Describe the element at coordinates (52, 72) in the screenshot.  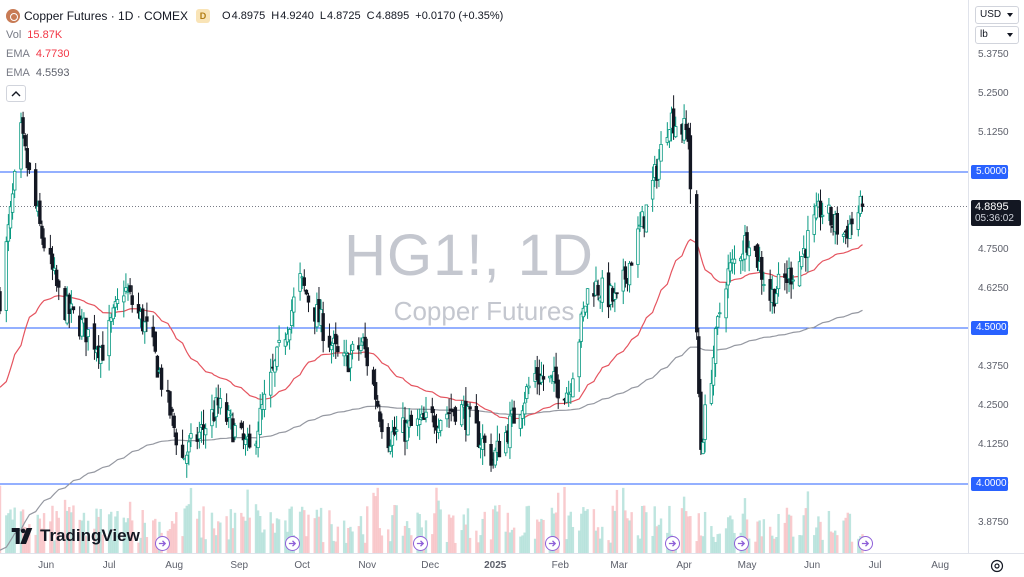
I see `ema-slow-value: 4.5593` at that location.